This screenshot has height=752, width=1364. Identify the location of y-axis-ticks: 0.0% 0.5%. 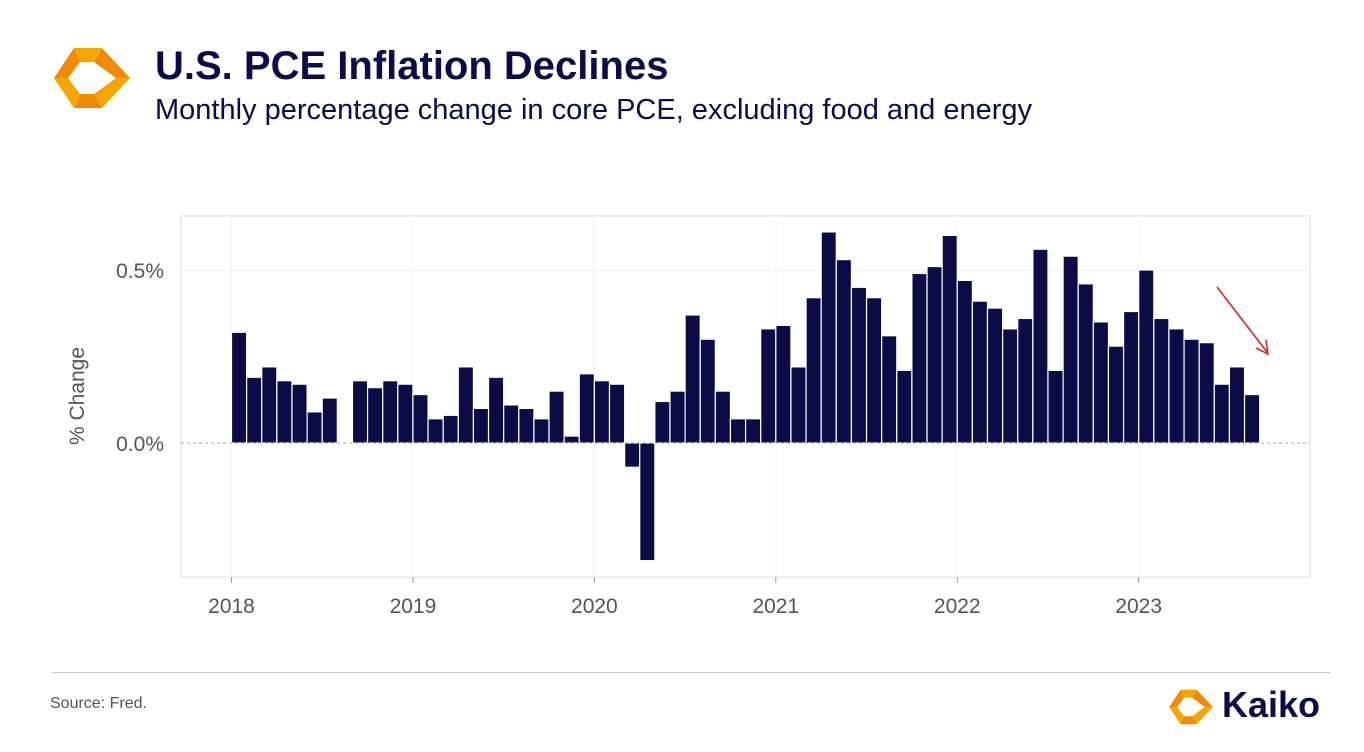
(140, 358).